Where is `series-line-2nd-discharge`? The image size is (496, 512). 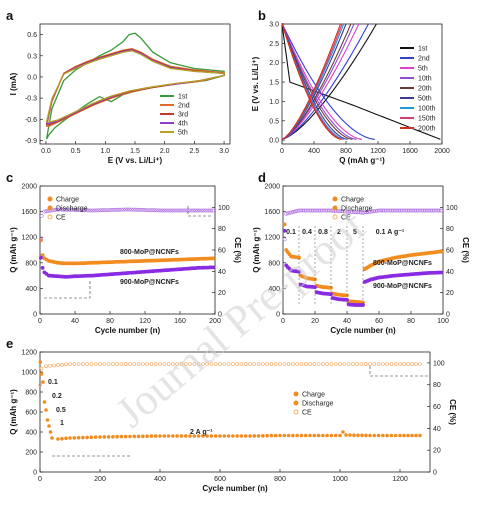 series-line-2nd-discharge is located at coordinates (328, 81).